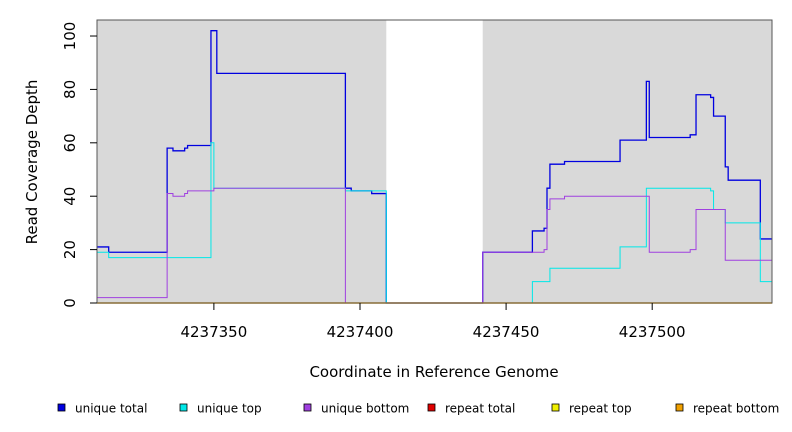 This screenshot has width=792, height=432. I want to click on y-axis-ticks: 0 20 40 60 80 100, so click(79, 165).